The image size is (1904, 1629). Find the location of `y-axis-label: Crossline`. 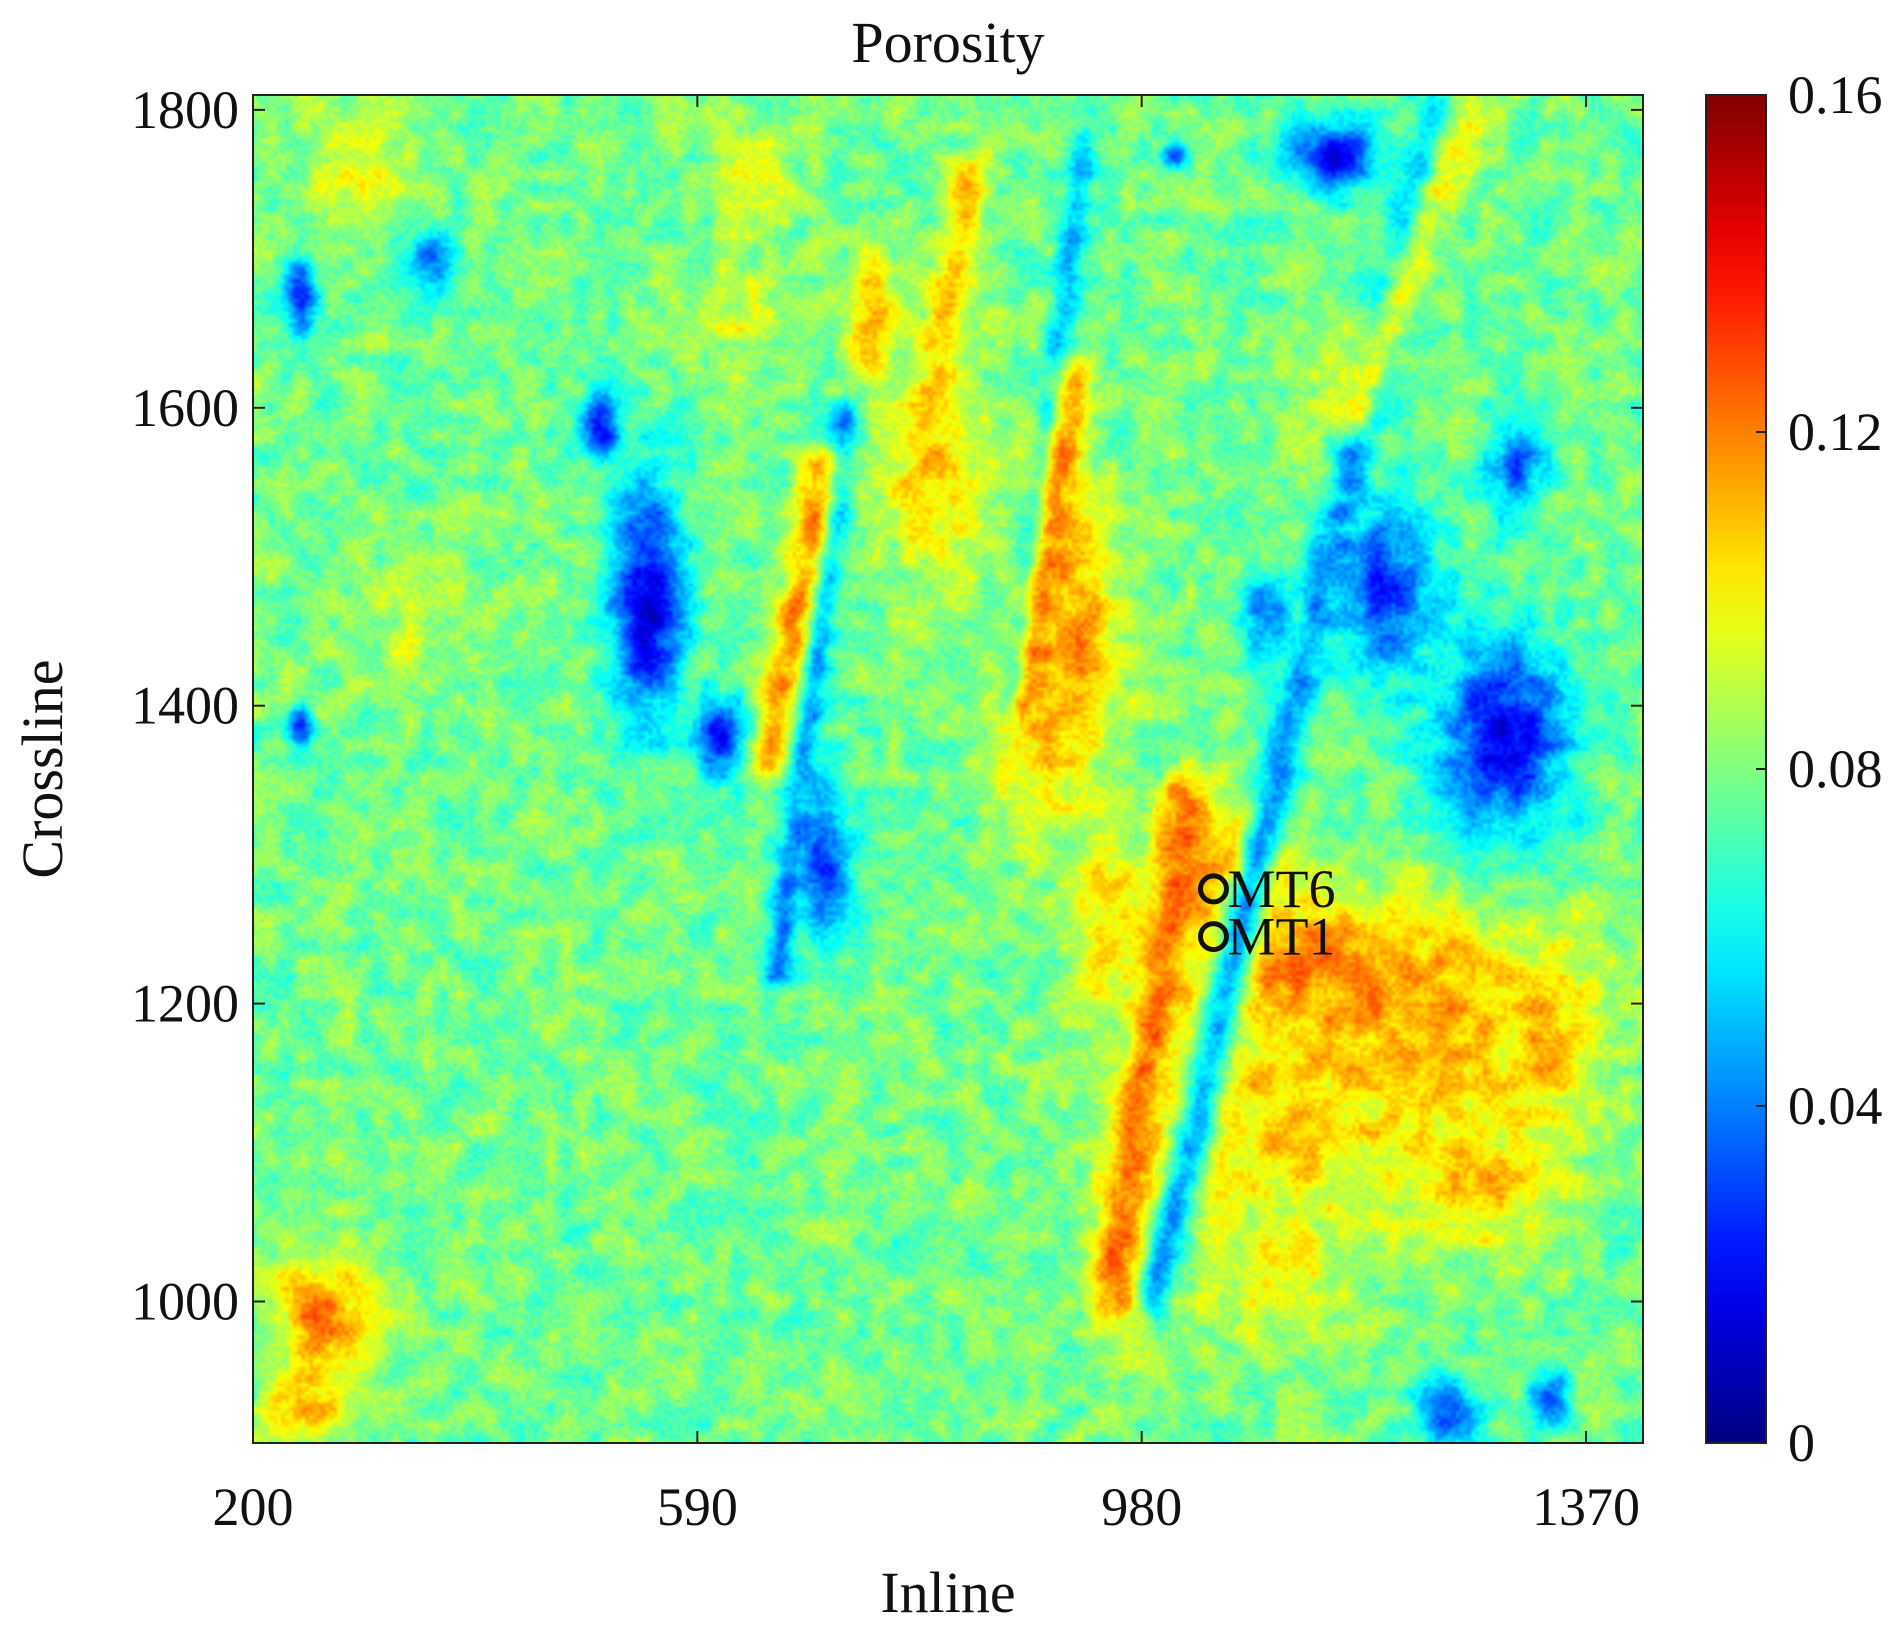

y-axis-label: Crossline is located at coordinates (42, 768).